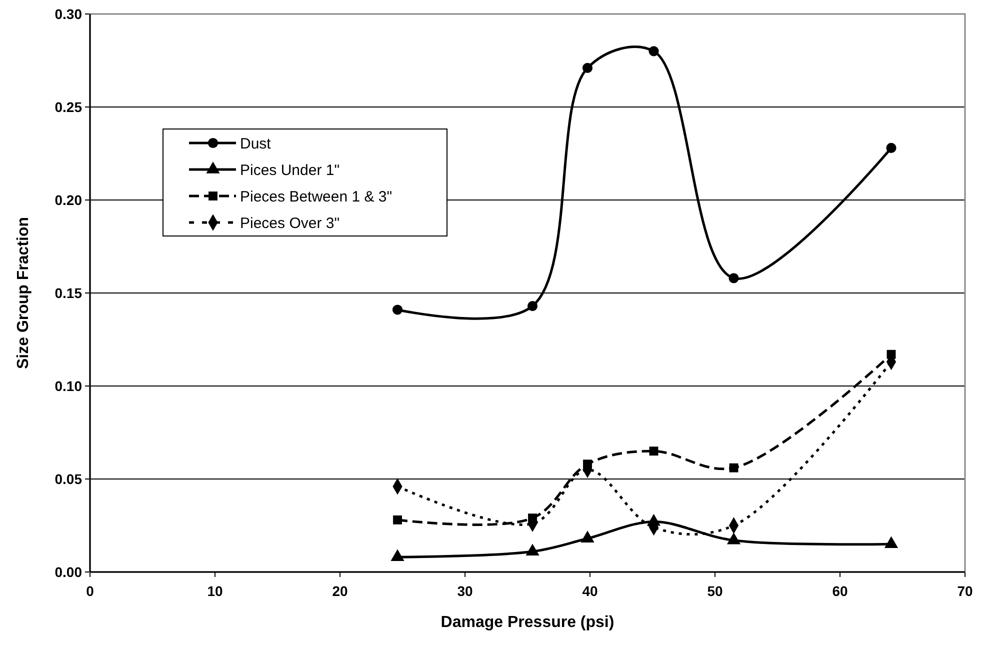  Describe the element at coordinates (215, 591) in the screenshot. I see `x-tick-label: 10` at that location.